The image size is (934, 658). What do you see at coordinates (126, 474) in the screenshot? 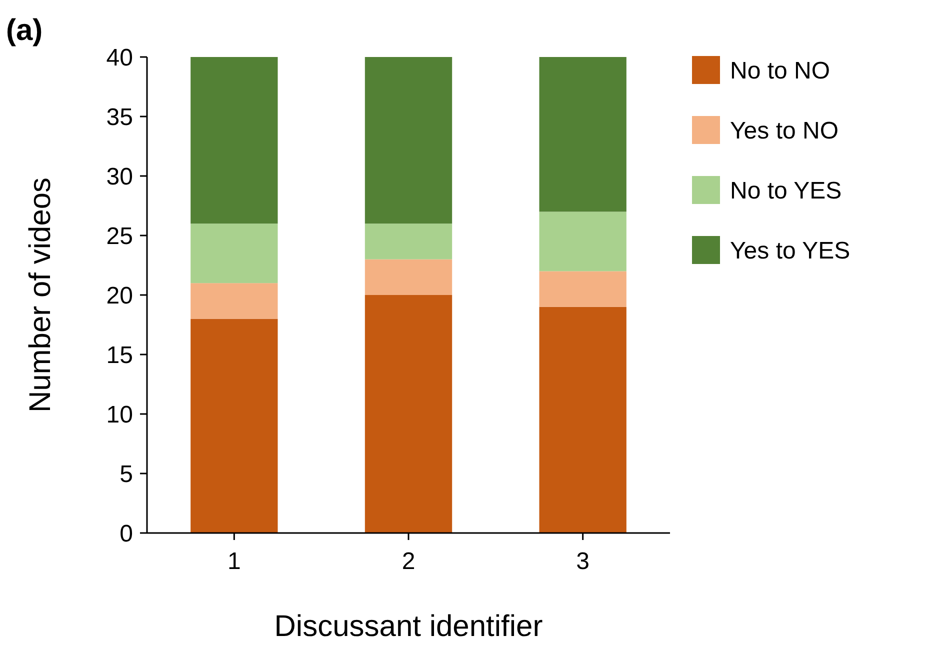
I see `y-tick-label: 5` at bounding box center [126, 474].